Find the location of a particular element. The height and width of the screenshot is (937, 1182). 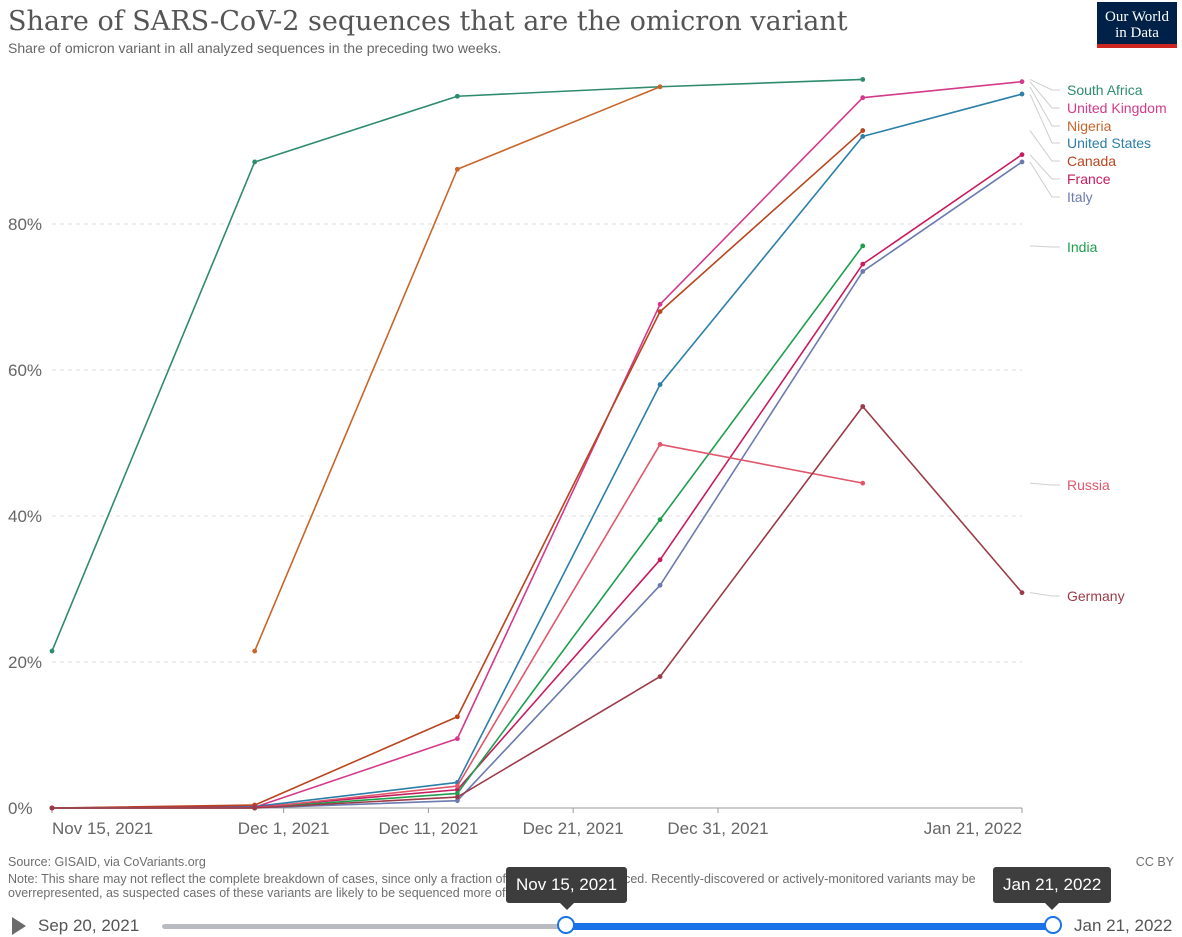

x-tick-label: Jan 21, 2022 is located at coordinates (973, 828).